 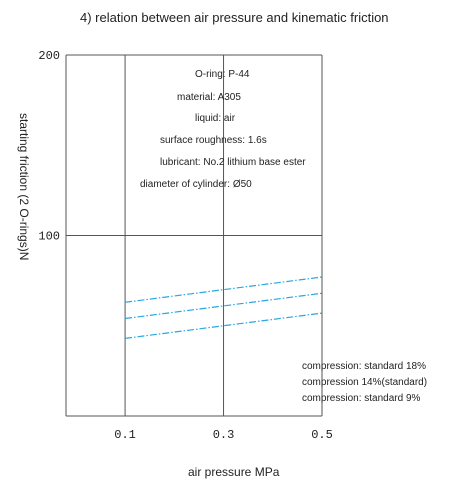 I want to click on annotation-lubricant: lubricant: No.2 lithium base ester, so click(x=233, y=162).